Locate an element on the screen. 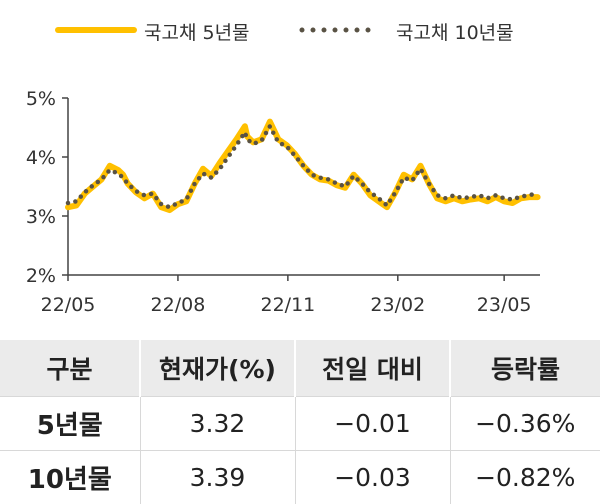  y-tick-label: 2% is located at coordinates (41, 276).